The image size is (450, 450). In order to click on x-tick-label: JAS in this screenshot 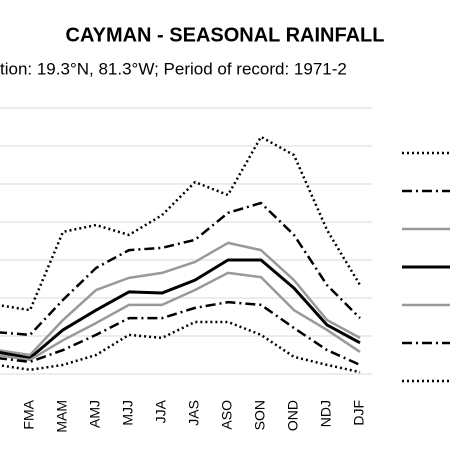, I will do `click(194, 413)`.